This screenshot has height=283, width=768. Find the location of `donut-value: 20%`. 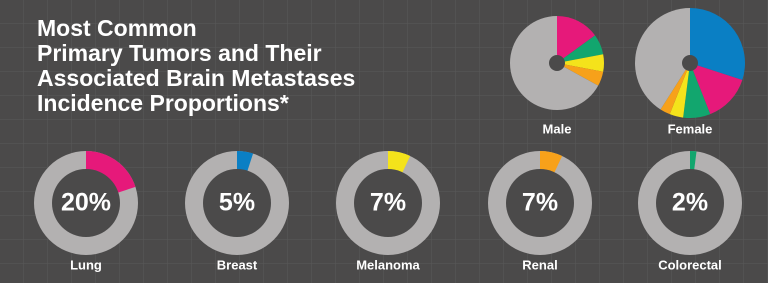

donut-value: 20% is located at coordinates (86, 203).